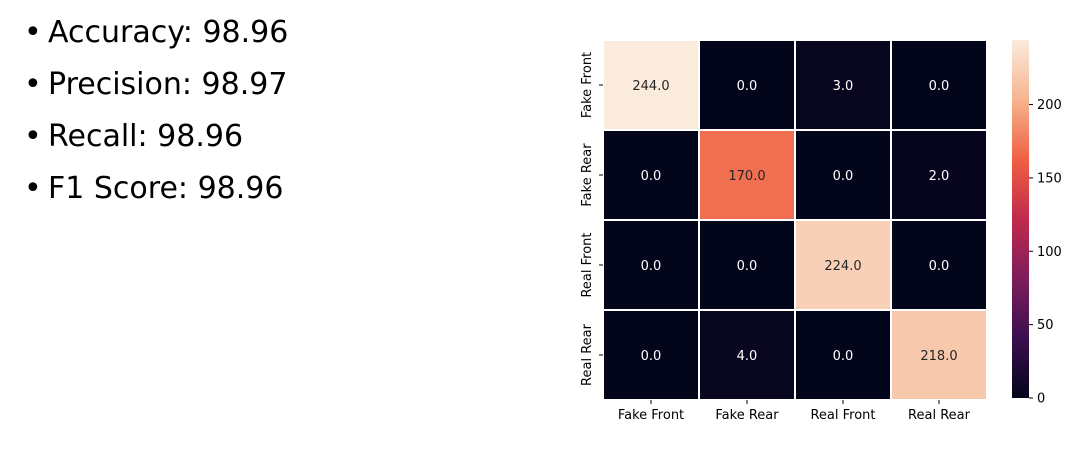 The width and height of the screenshot is (1089, 474). I want to click on metric-f1-score: • F1 Score: 98.96, so click(156, 192).